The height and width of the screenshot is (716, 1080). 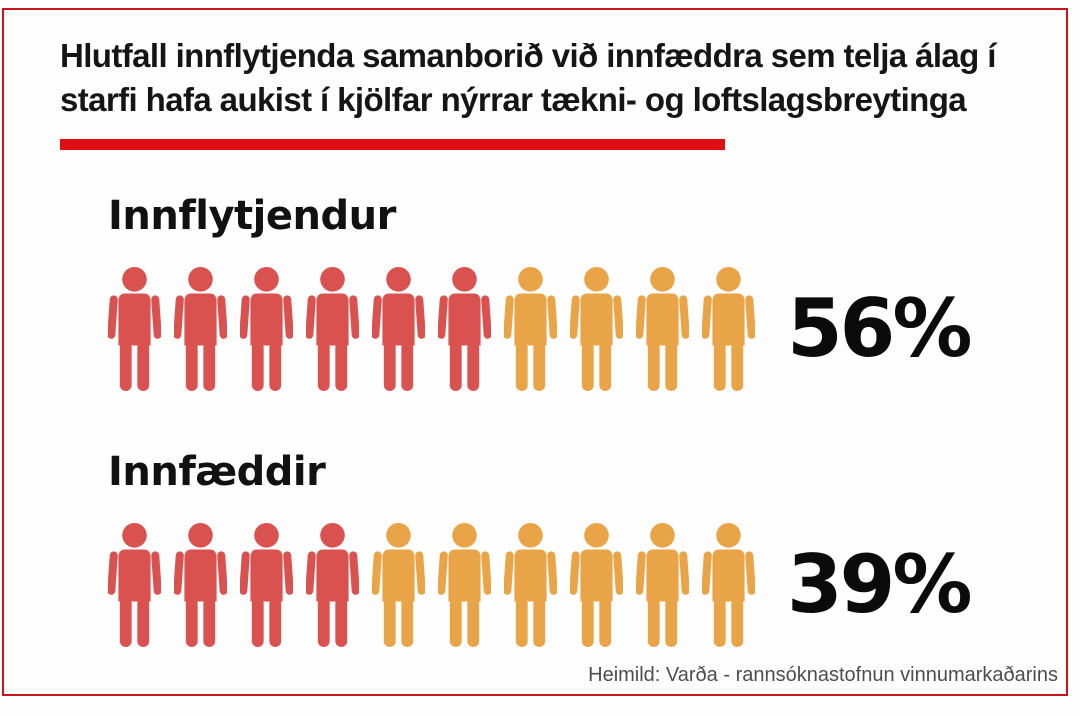 What do you see at coordinates (392, 144) in the screenshot?
I see `title-underline-bar` at bounding box center [392, 144].